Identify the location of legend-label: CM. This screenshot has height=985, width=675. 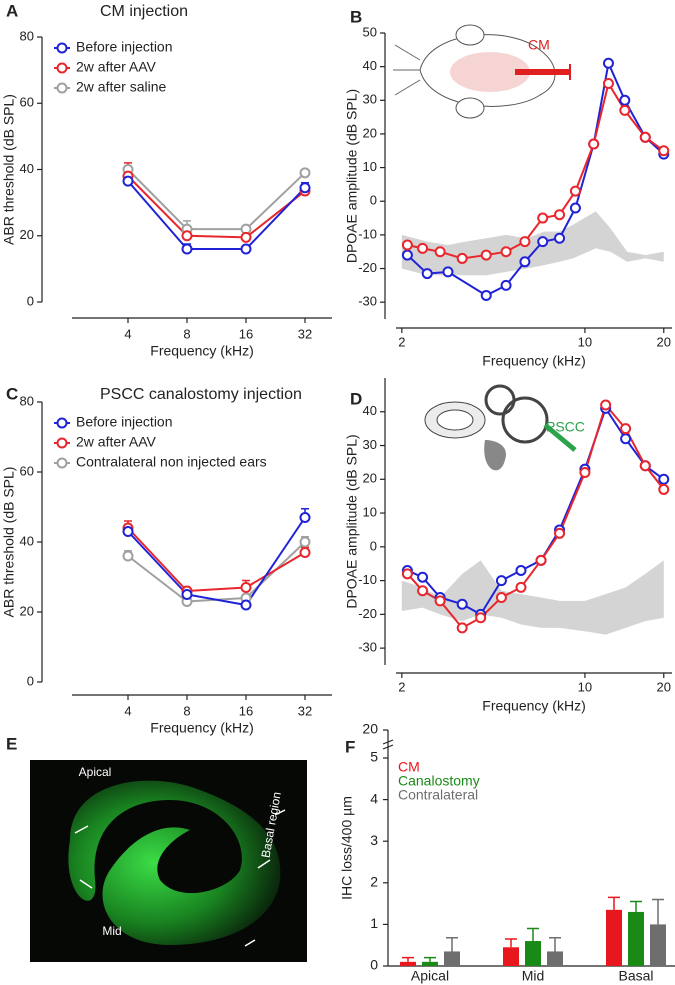
(409, 767).